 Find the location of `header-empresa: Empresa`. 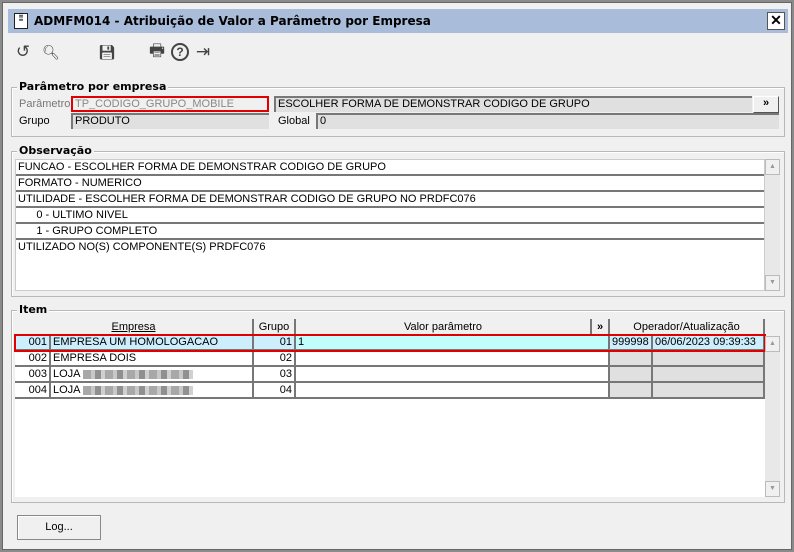

header-empresa: Empresa is located at coordinates (134, 327).